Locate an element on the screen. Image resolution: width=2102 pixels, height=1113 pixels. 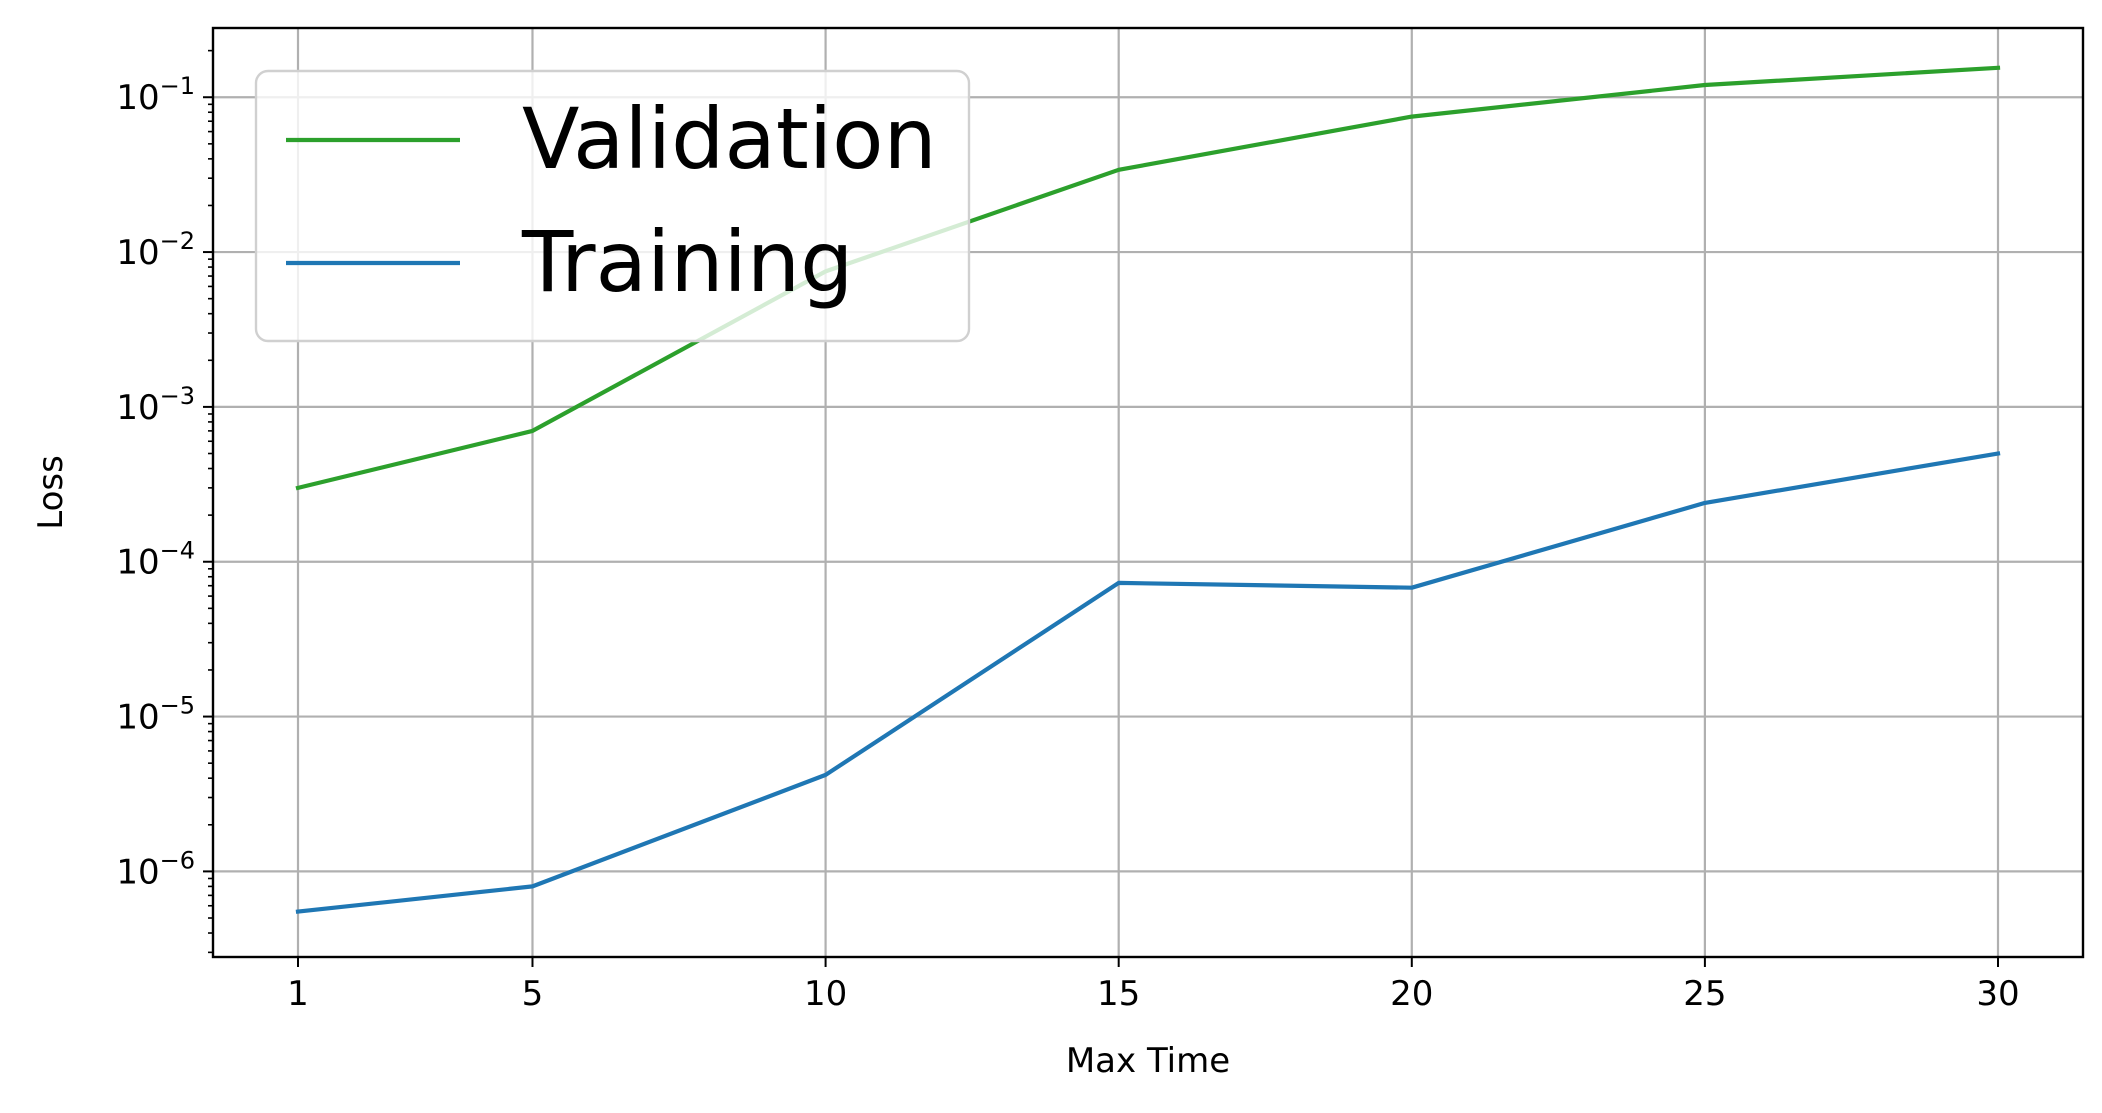
x-tick-label: 1 is located at coordinates (298, 994).